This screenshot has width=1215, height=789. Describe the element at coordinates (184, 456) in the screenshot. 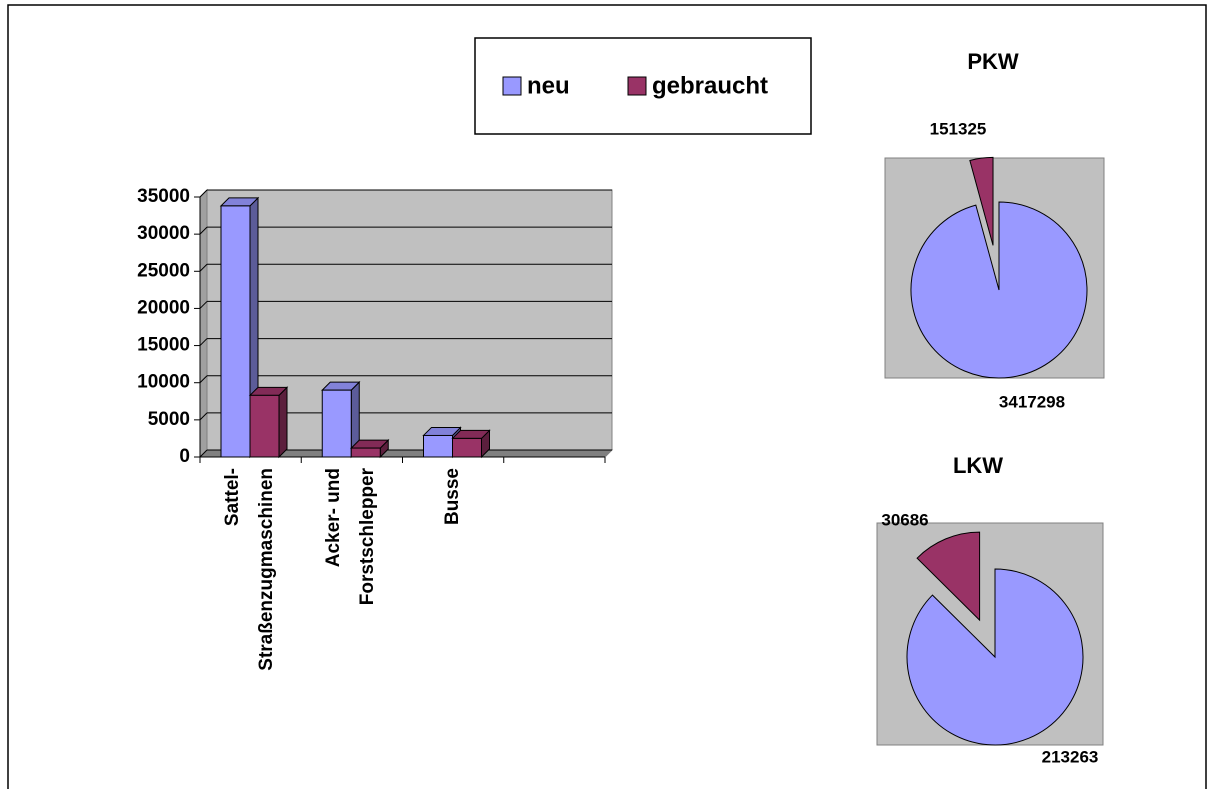

I see `y-tick-label: 0` at that location.